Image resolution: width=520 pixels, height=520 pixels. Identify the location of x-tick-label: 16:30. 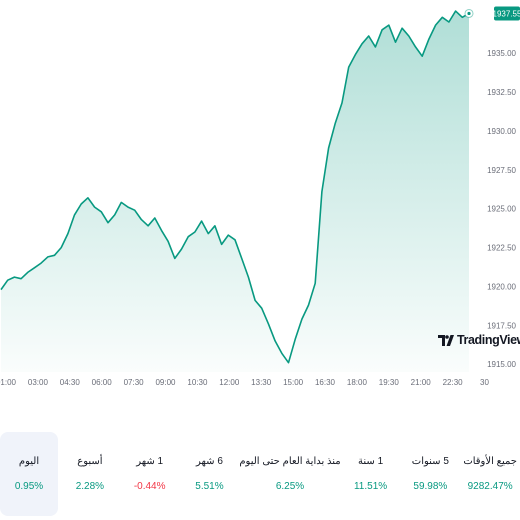
(325, 382).